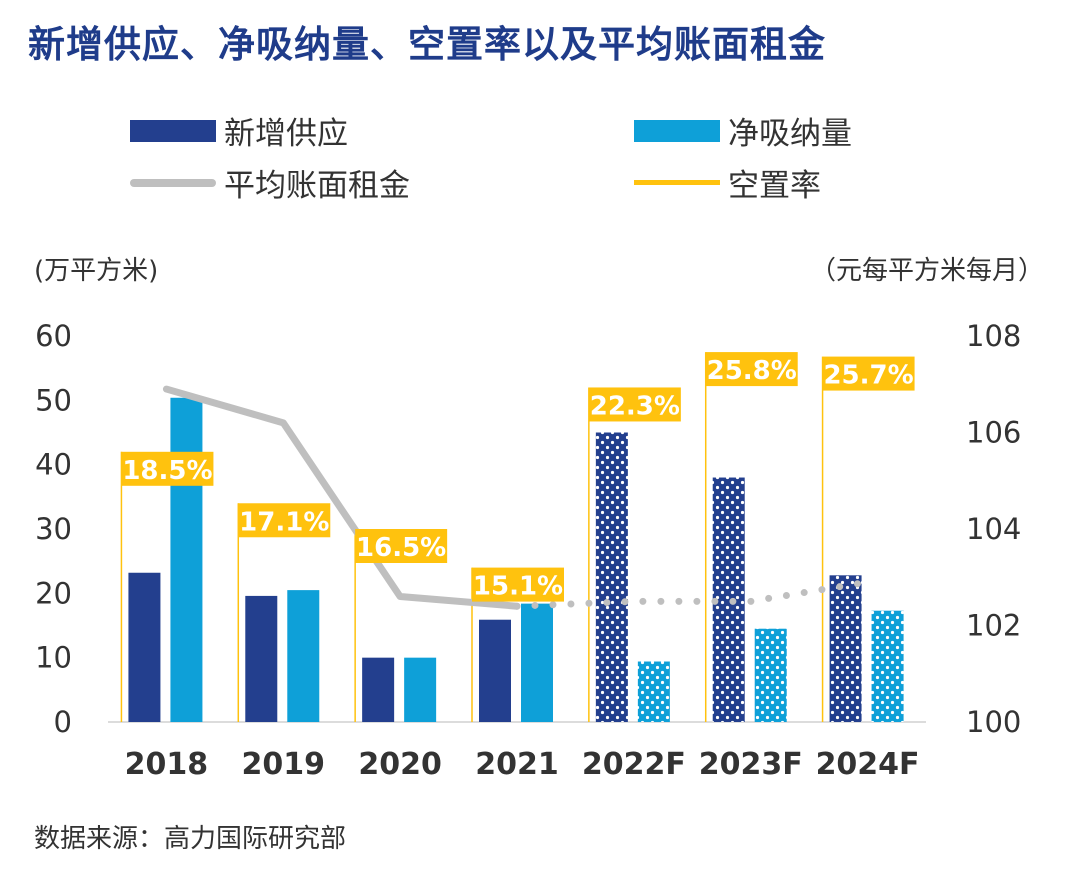 This screenshot has width=1080, height=874. Describe the element at coordinates (173, 130) in the screenshot. I see `legend-supply-swatch` at that location.